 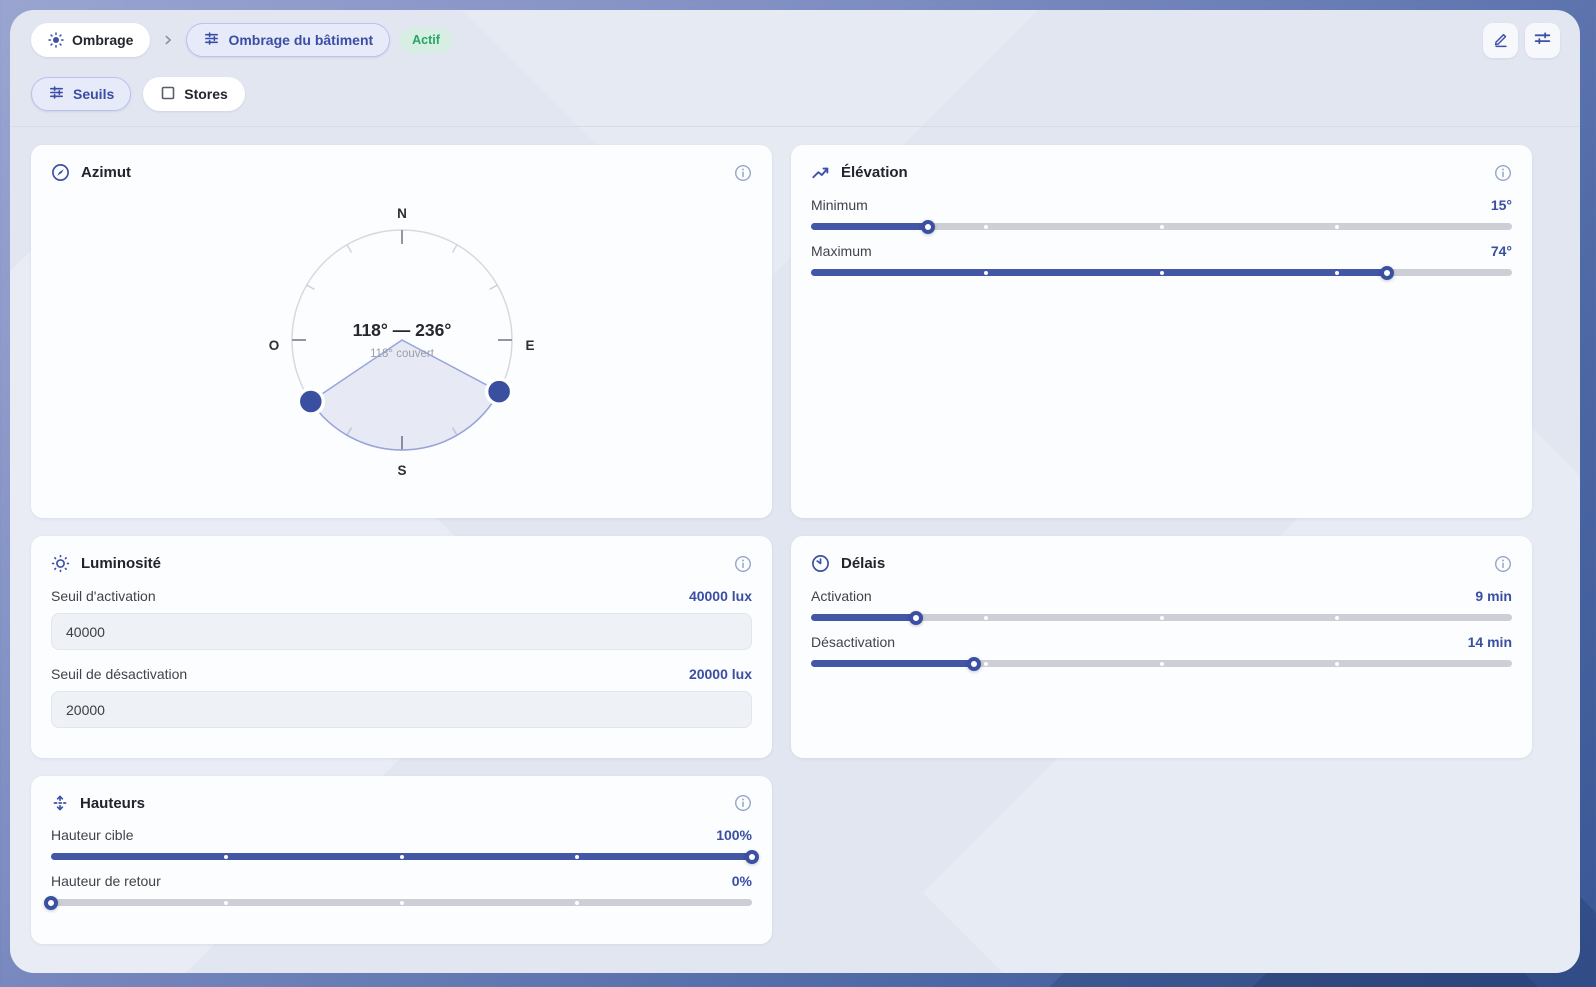 I want to click on compass-north-label: N, so click(x=402, y=213).